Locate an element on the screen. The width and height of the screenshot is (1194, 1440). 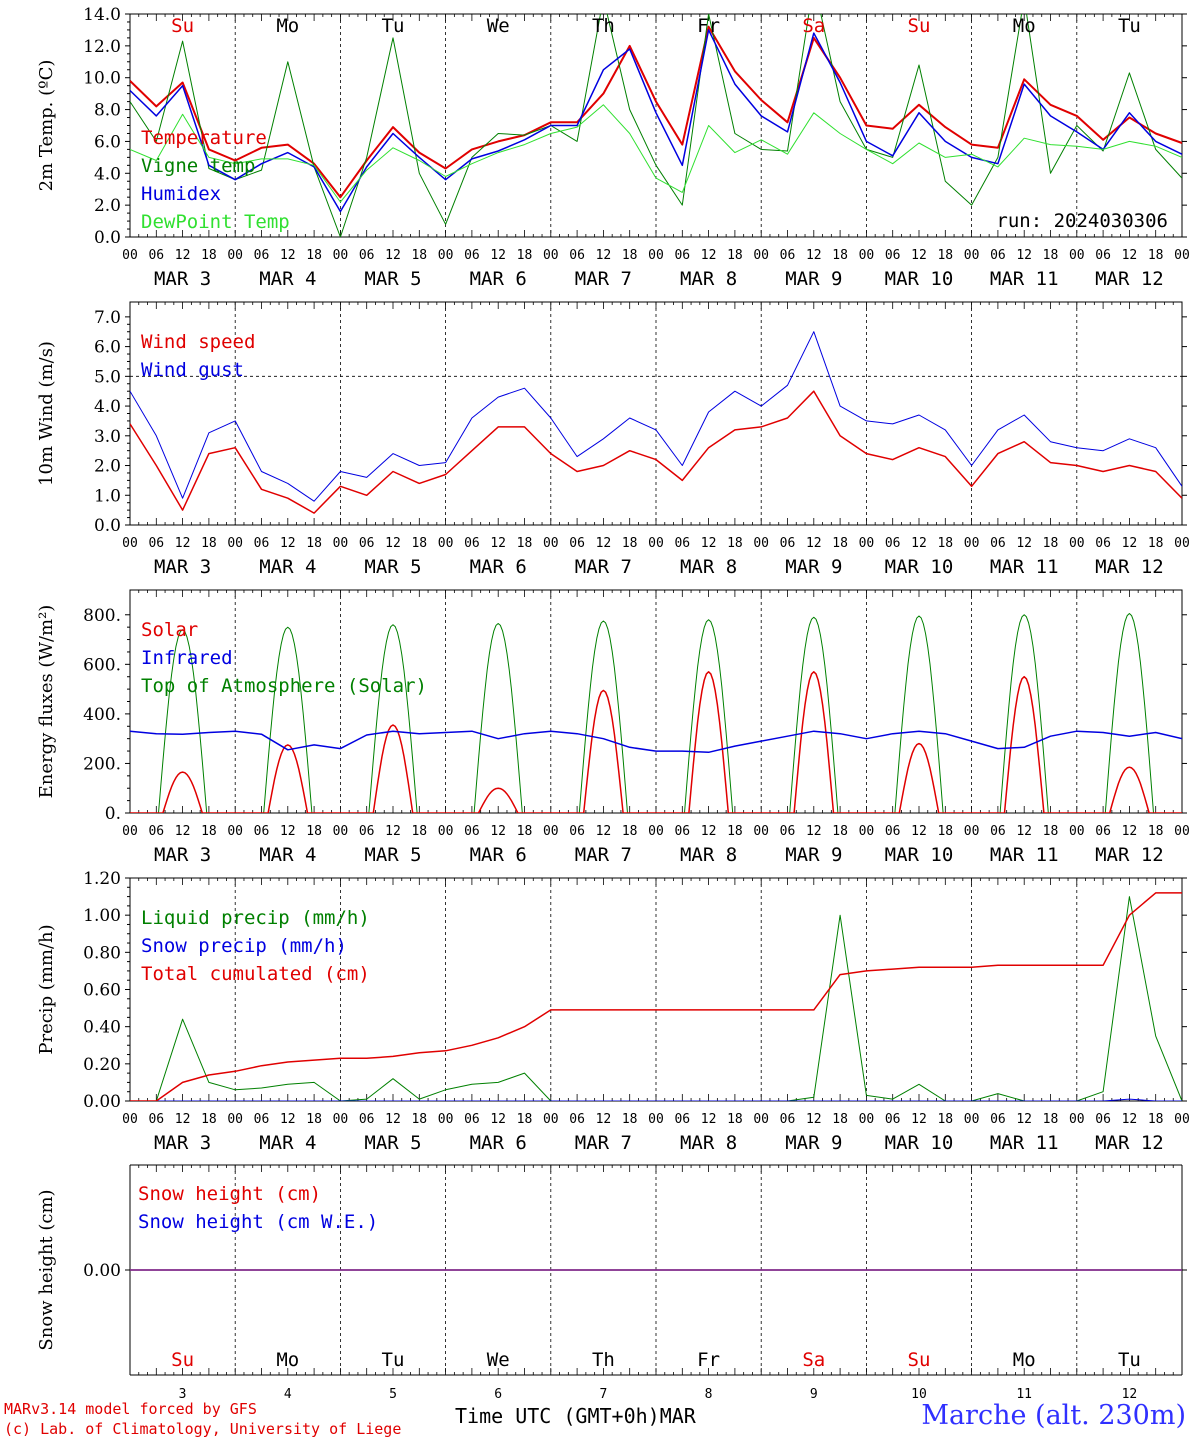
day-of-week-label: Mo is located at coordinates (287, 26).